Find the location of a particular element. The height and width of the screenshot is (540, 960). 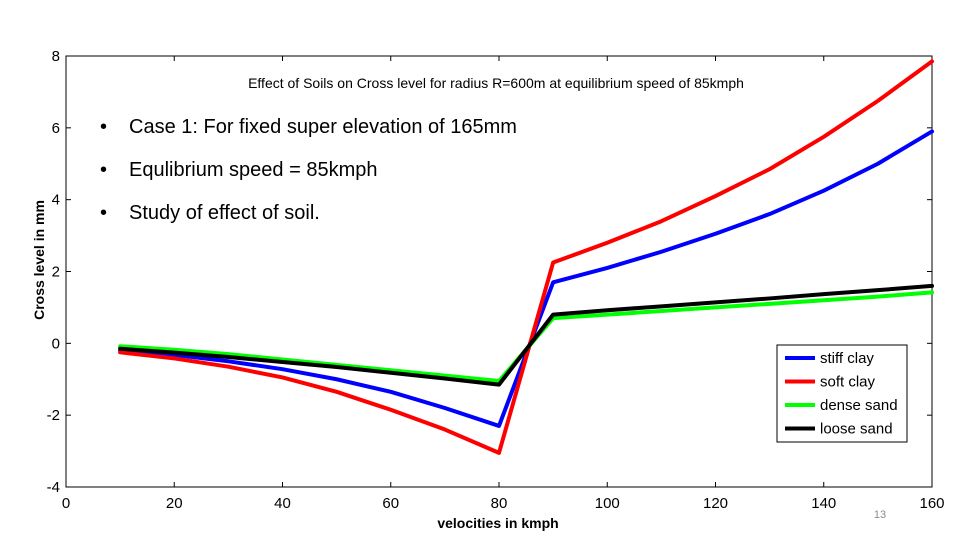

x-tick-label: 120 is located at coordinates (715, 503).